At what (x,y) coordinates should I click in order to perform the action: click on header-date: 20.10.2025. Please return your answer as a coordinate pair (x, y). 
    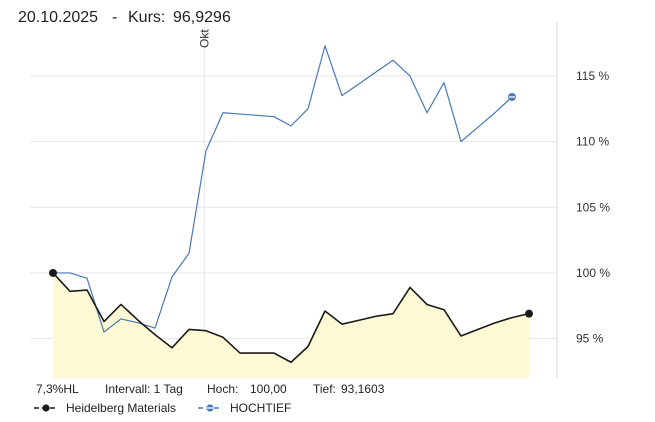
    Looking at the image, I should click on (58, 17).